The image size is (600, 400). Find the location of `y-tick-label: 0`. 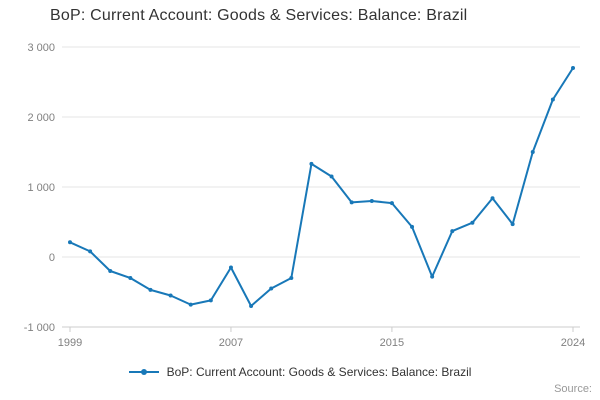

y-tick-label: 0 is located at coordinates (52, 258).